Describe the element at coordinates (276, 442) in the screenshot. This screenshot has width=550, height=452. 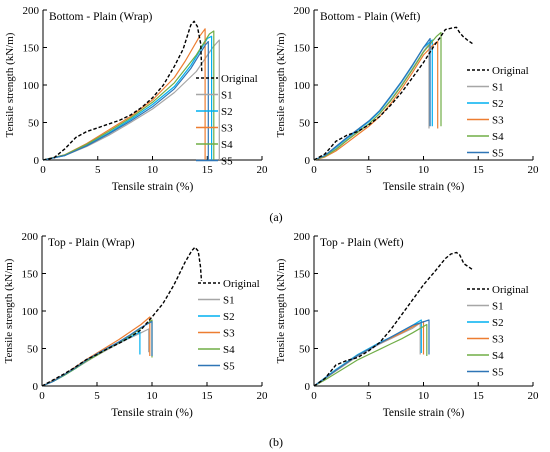
I see `row-label-b: (b)` at that location.